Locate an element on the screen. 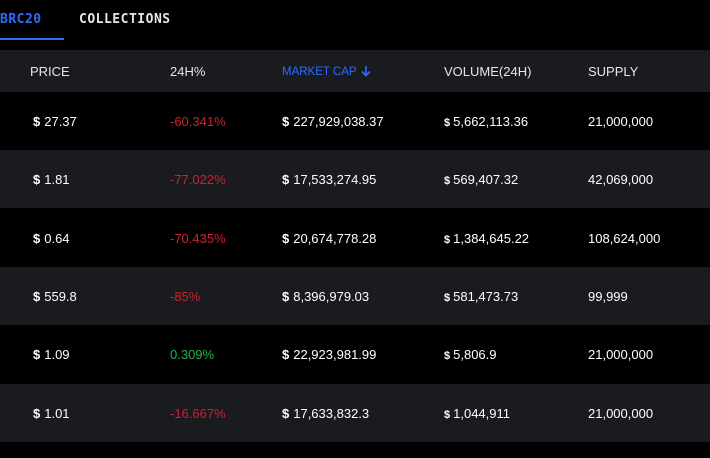 Image resolution: width=710 pixels, height=458 pixels. market-cap-cell: $22,923,981.99 is located at coordinates (329, 354).